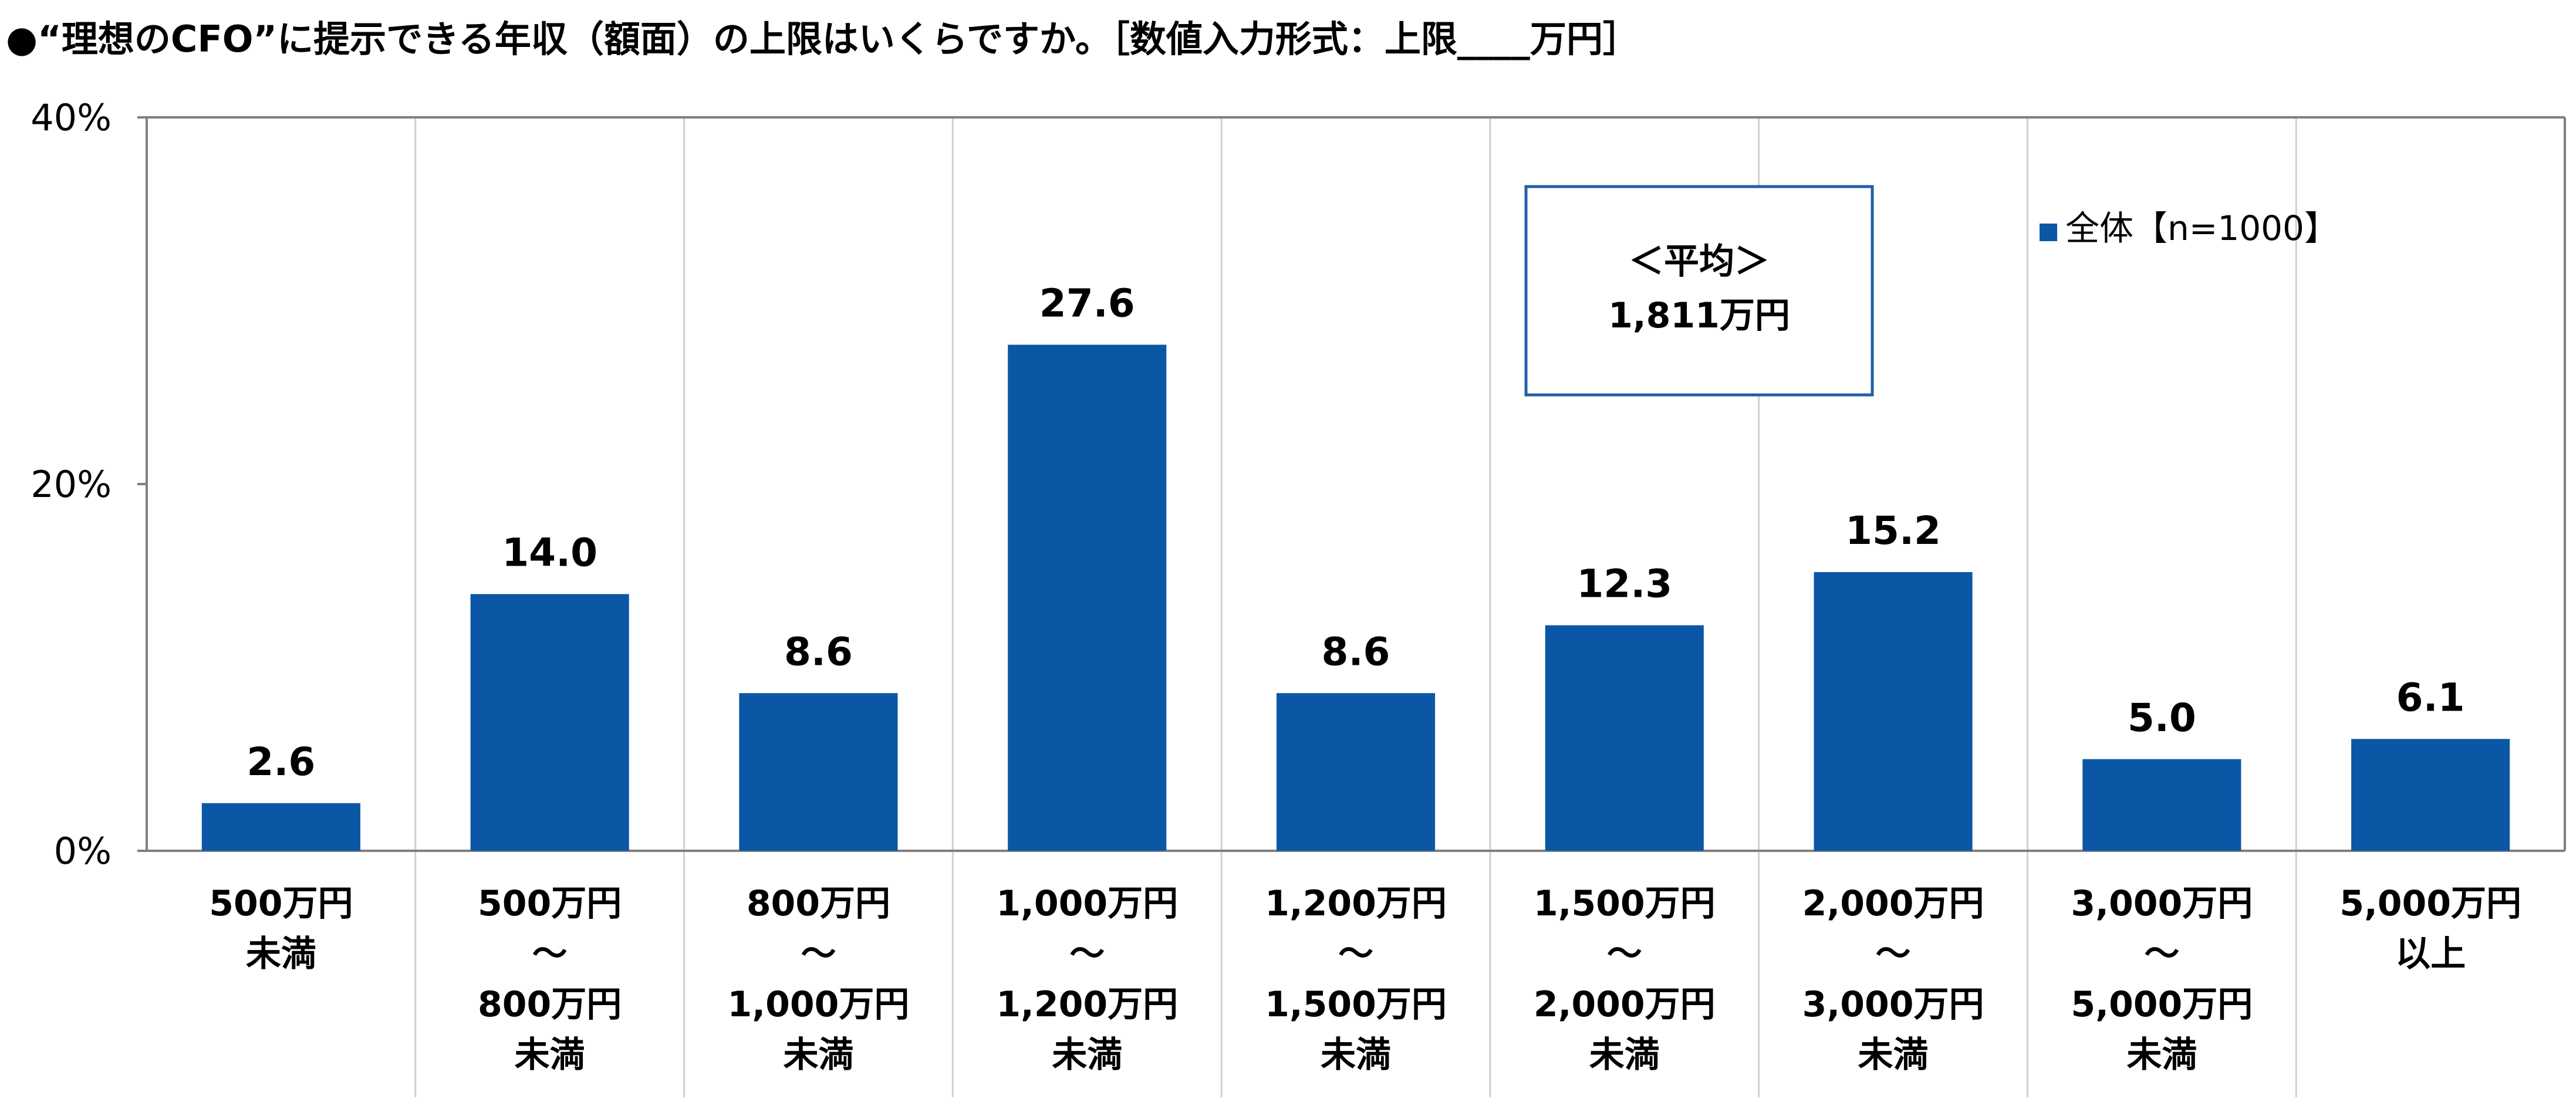 Image resolution: width=2576 pixels, height=1099 pixels. What do you see at coordinates (71, 484) in the screenshot?
I see `y-tick-label: 20%` at bounding box center [71, 484].